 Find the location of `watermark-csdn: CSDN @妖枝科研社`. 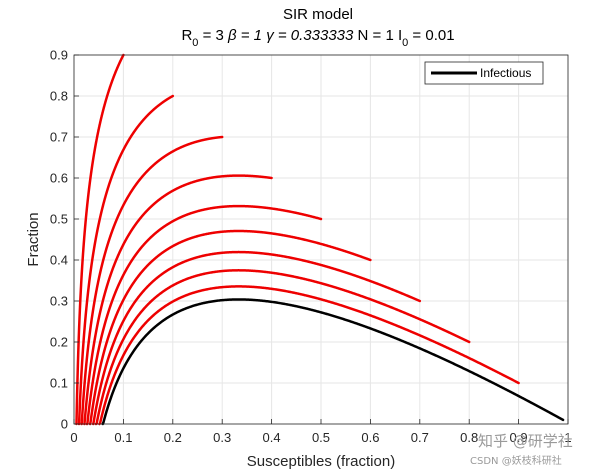

watermark-csdn: CSDN @妖枝科研社 is located at coordinates (516, 460).